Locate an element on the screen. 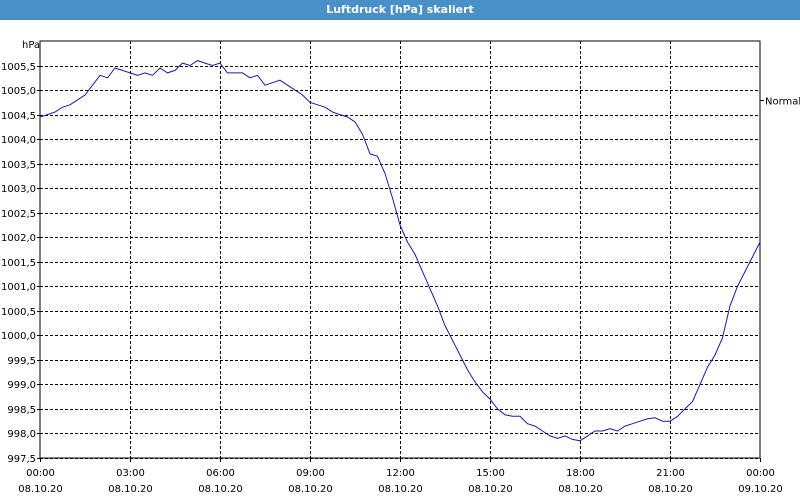 The height and width of the screenshot is (500, 800). y-tick-label: 998,5 is located at coordinates (21, 410).